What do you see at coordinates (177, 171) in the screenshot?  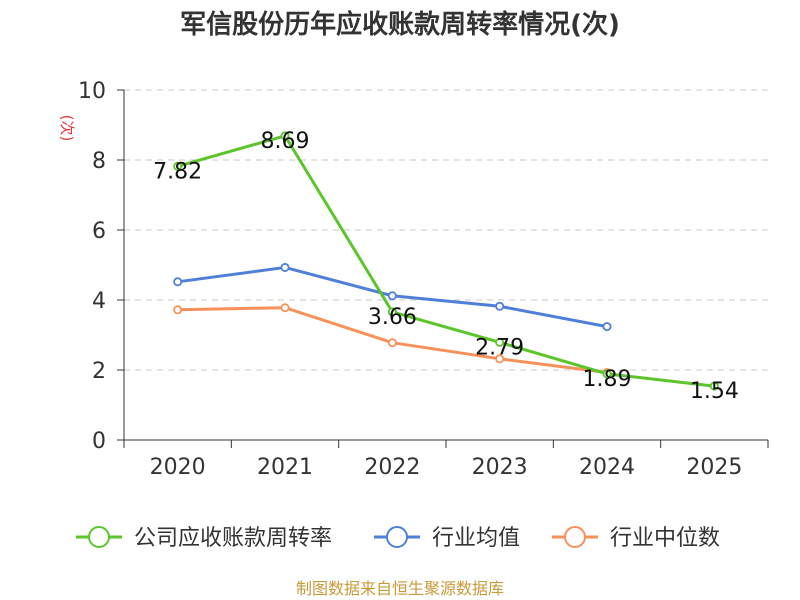 I see `data-label: 7.82` at bounding box center [177, 171].